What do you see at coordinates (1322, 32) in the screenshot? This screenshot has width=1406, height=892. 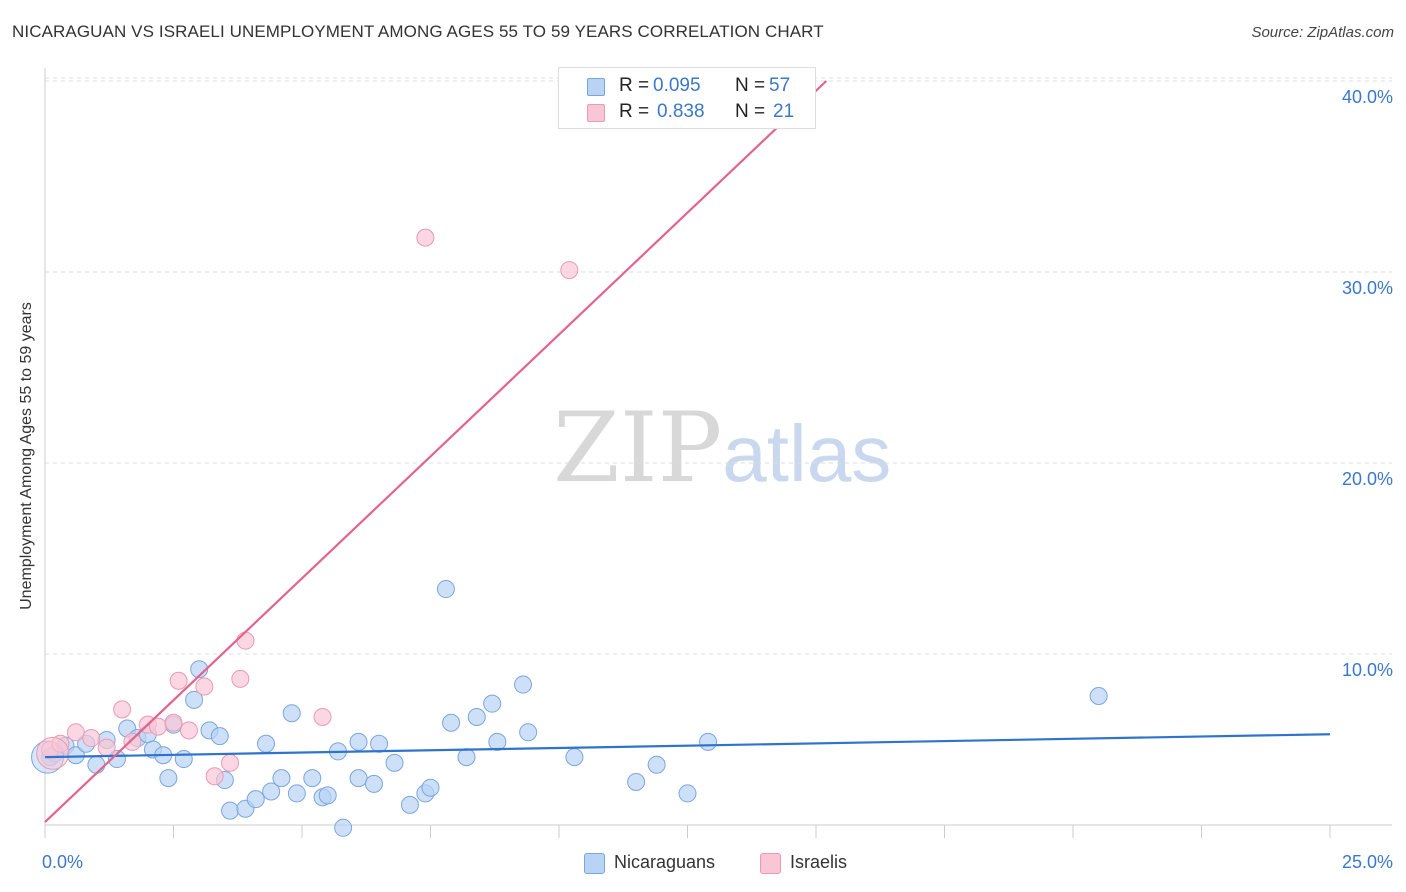 I see `source-credit: Source: ZipAtlas.com` at bounding box center [1322, 32].